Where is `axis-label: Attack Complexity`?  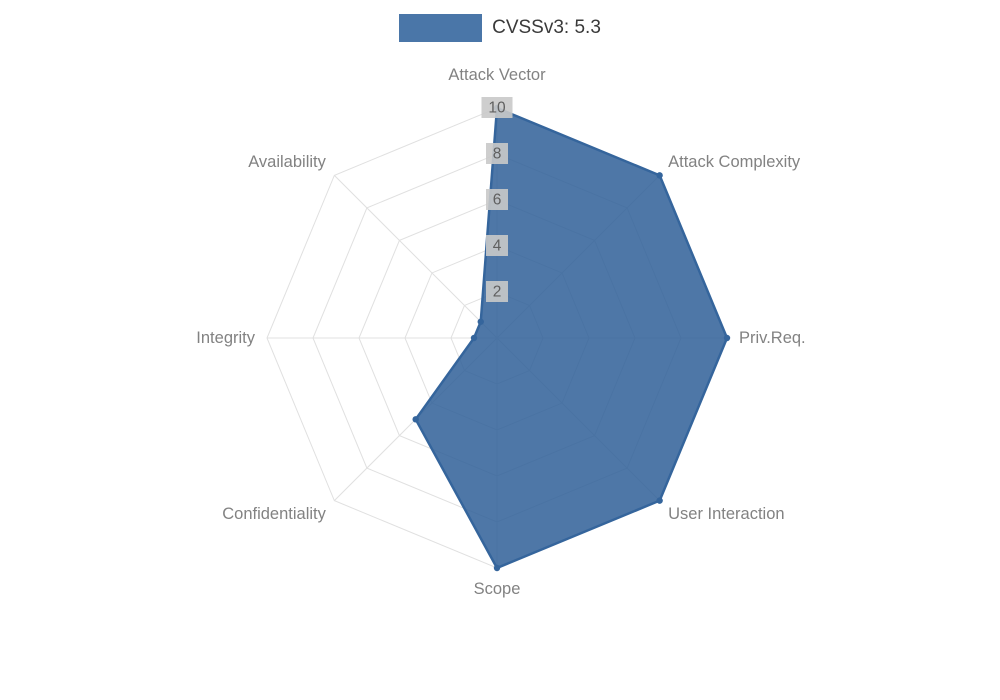
axis-label: Attack Complexity is located at coordinates (734, 162).